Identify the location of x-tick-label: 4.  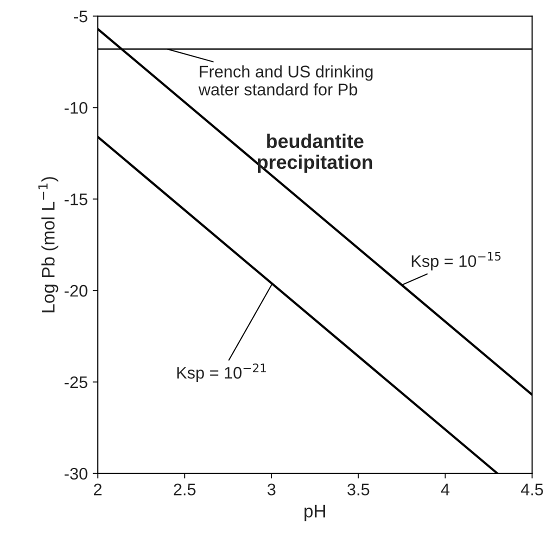
(445, 490).